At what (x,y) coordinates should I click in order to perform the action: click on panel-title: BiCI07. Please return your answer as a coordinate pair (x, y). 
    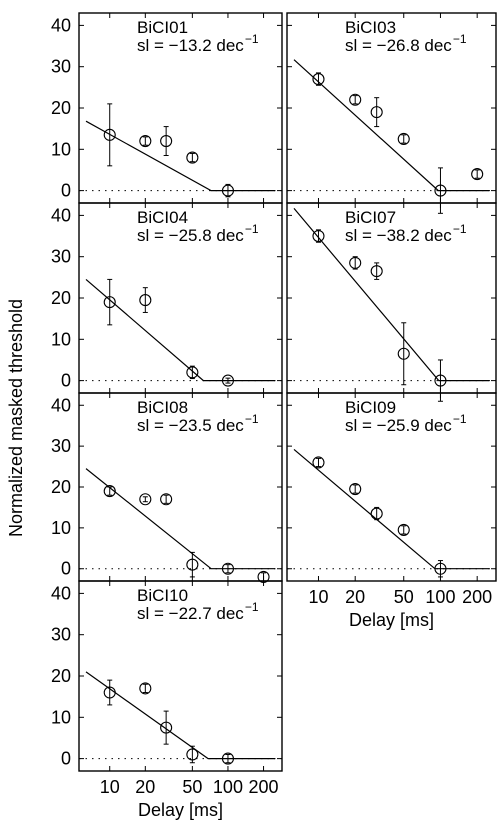
    Looking at the image, I should click on (370, 217).